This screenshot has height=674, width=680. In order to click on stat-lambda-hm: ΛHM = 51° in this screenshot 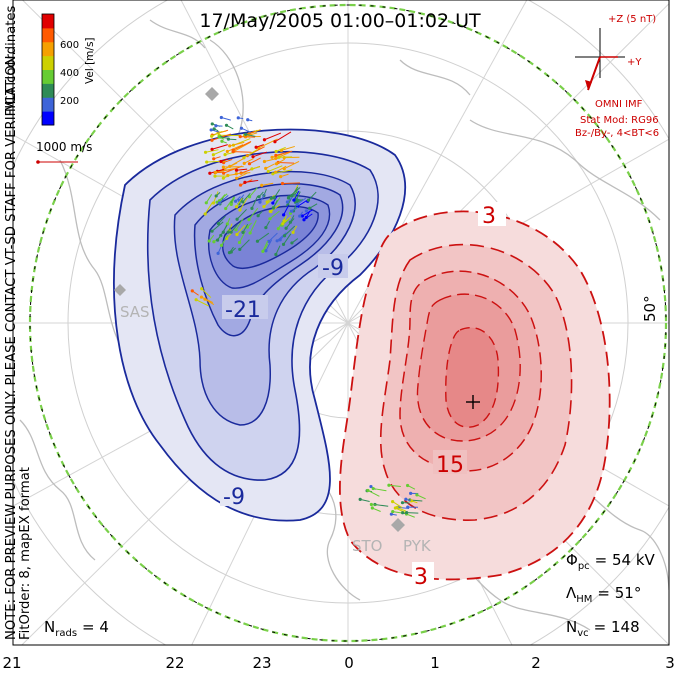, I will do `click(603, 594)`.